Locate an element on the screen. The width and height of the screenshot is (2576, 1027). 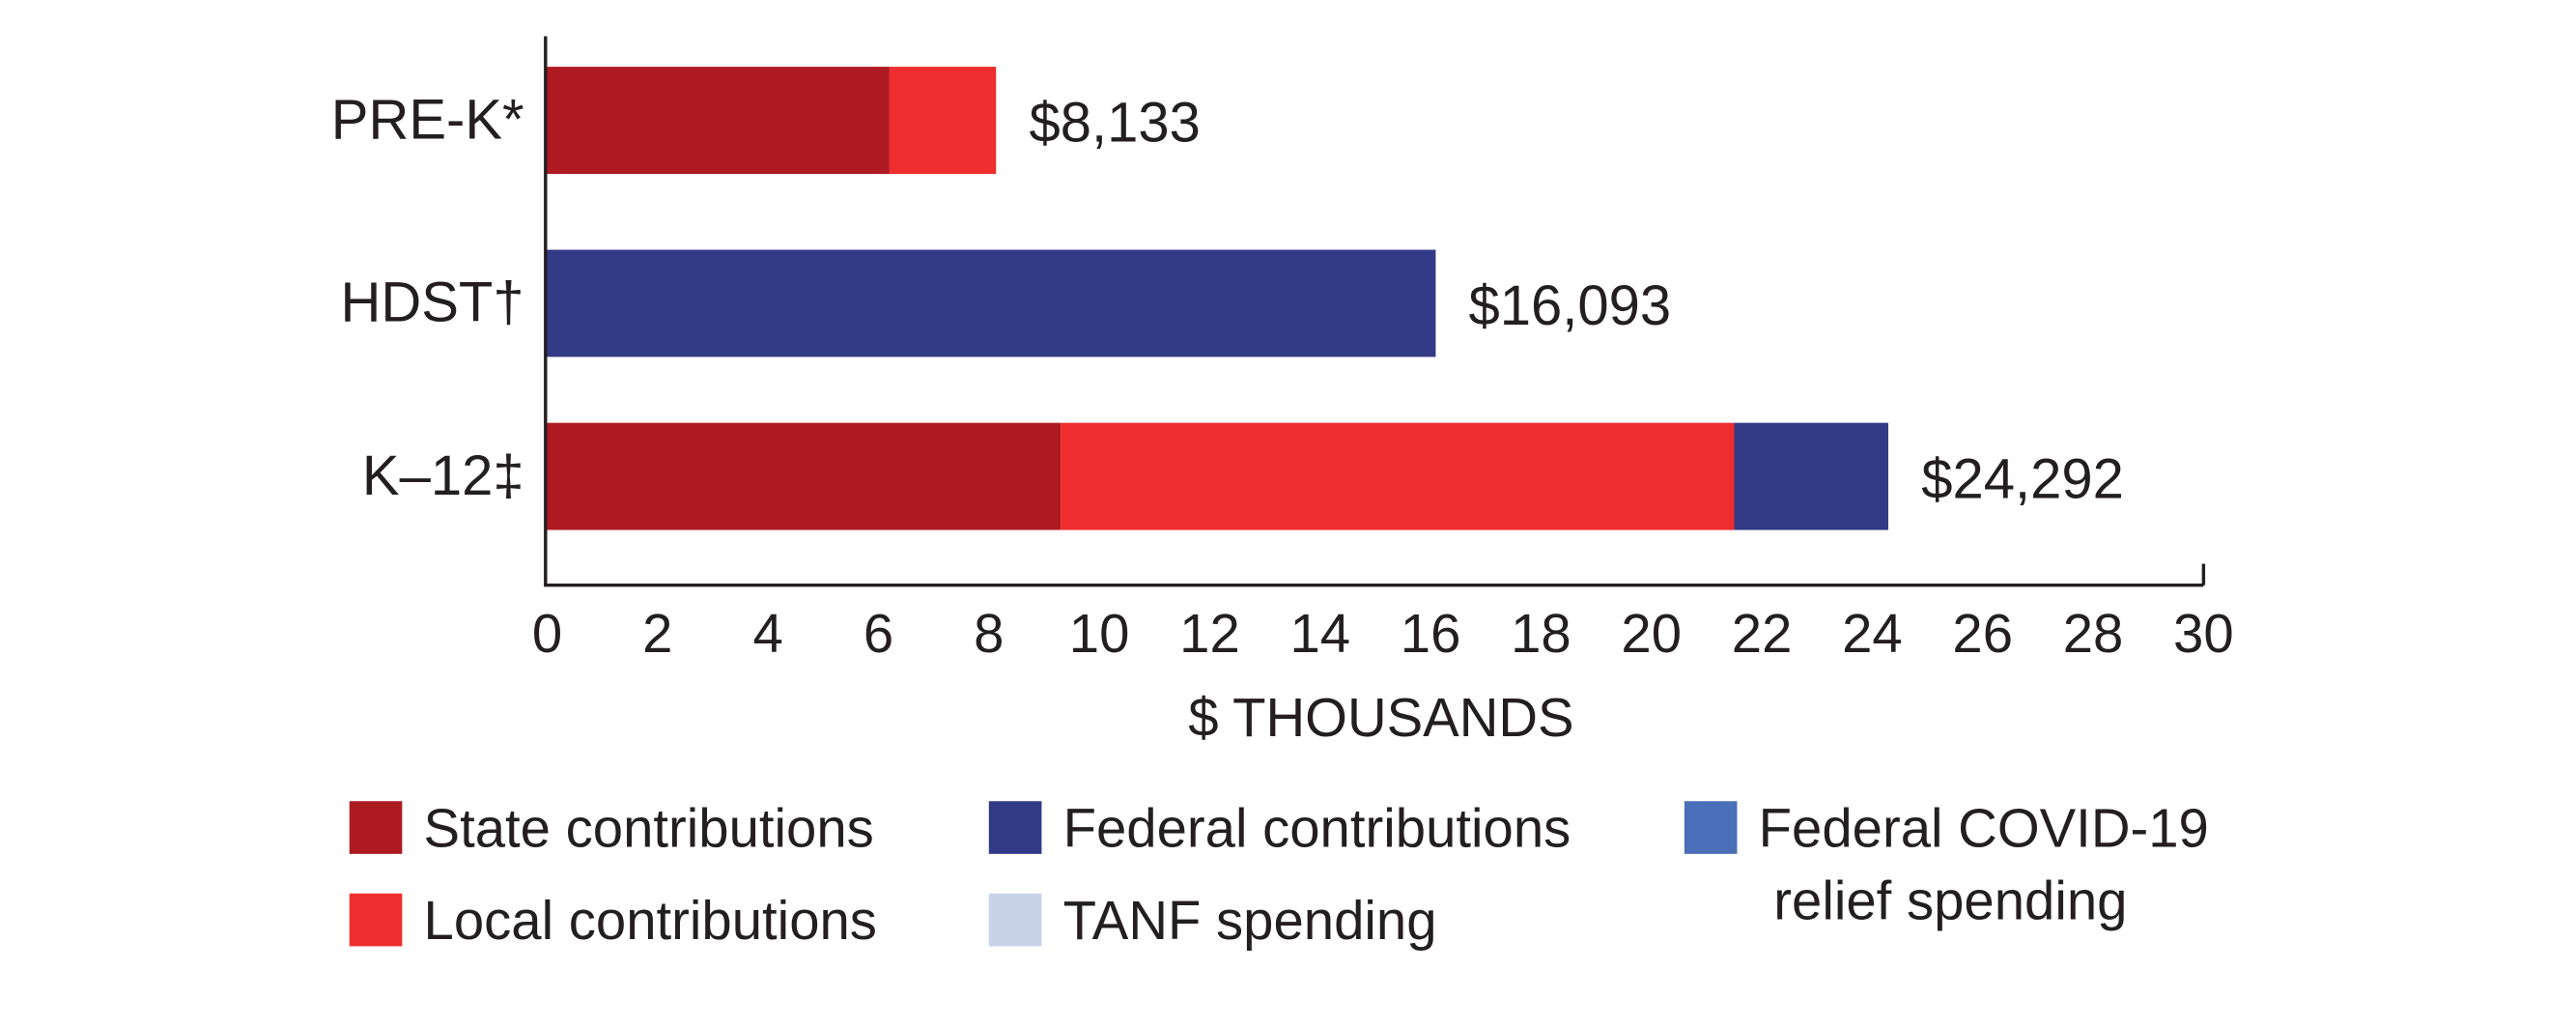
x-tick-label: 2 is located at coordinates (657, 633).